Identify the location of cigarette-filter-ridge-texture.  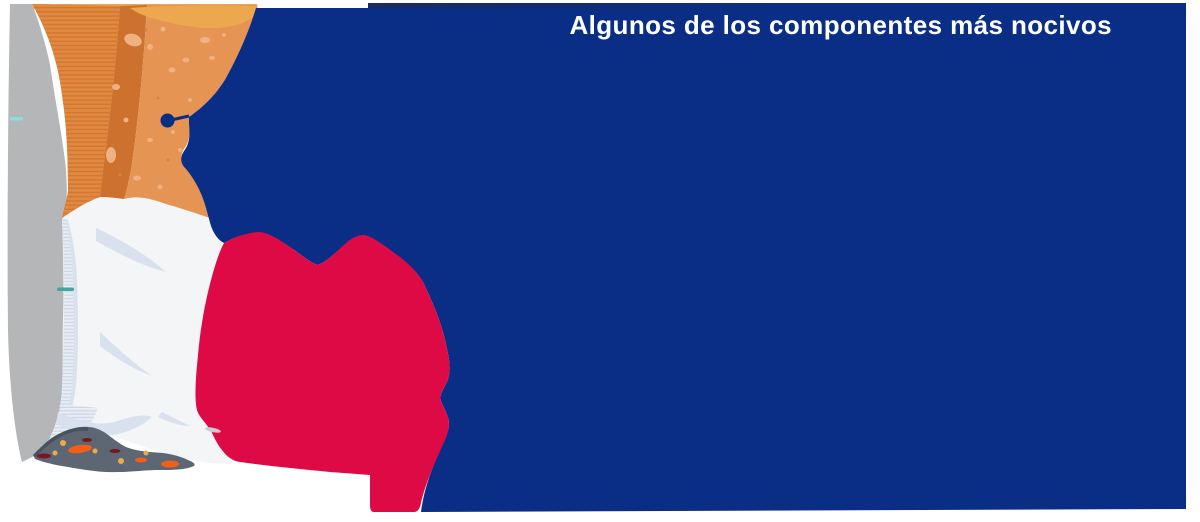
(76, 111).